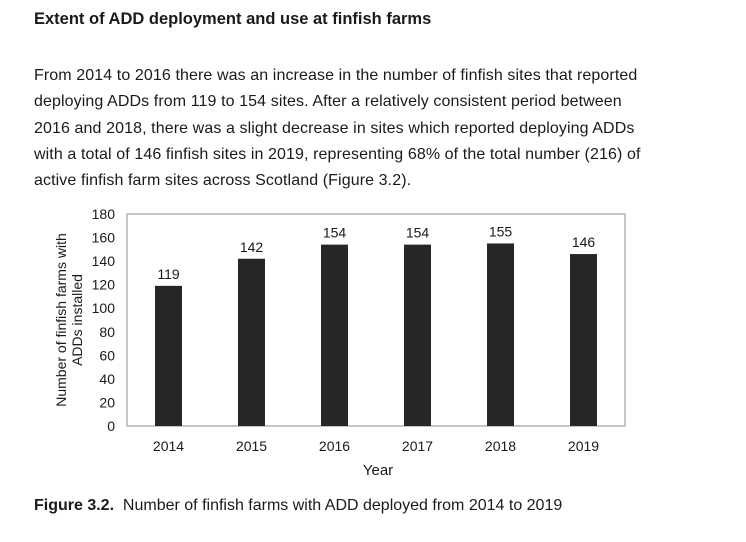  I want to click on y-tick-label: 60, so click(107, 355).